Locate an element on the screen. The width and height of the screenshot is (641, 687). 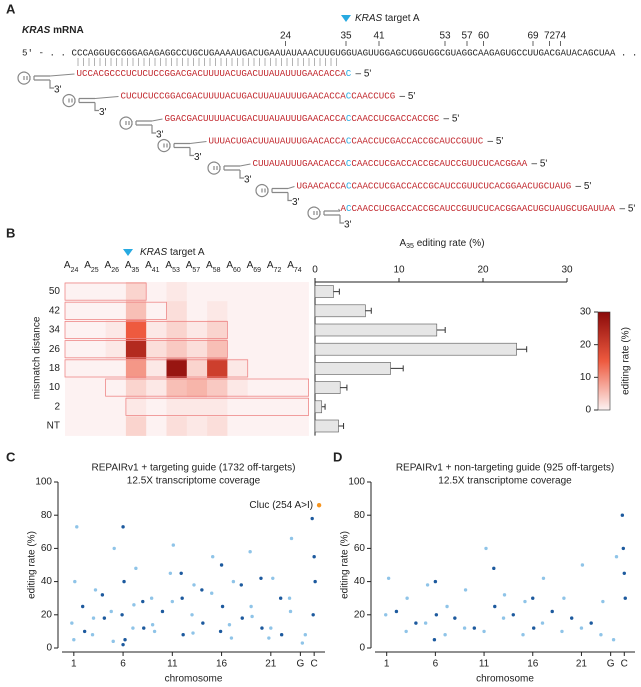
colorbar-tick-label: 30 is located at coordinates (586, 312).